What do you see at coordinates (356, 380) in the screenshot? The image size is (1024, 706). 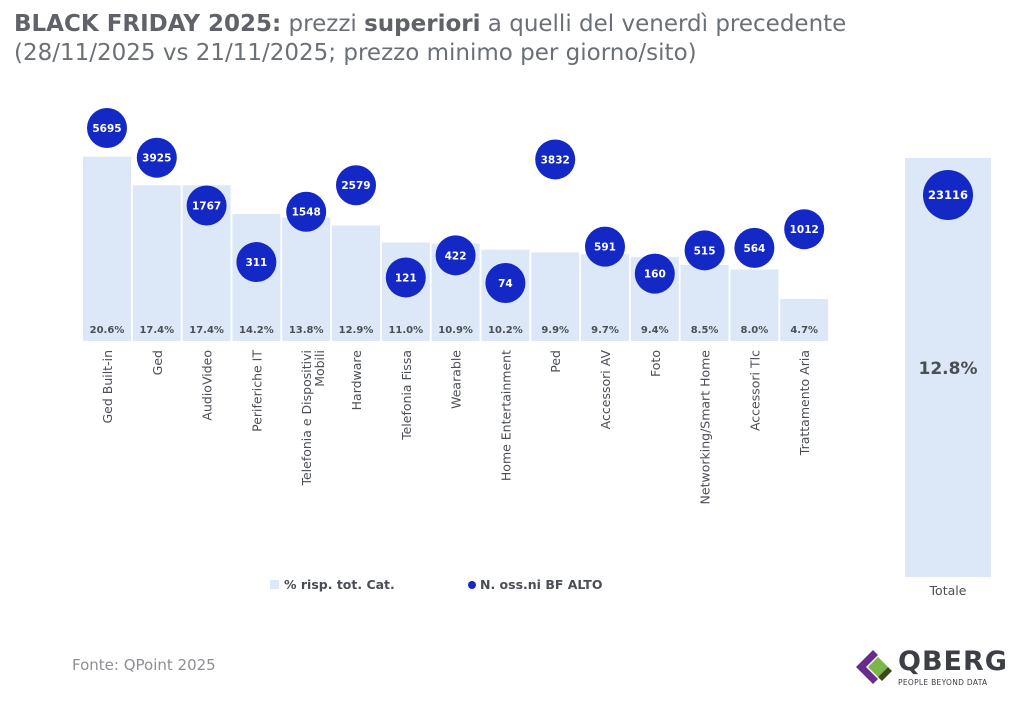 I see `category-label: Hardware` at bounding box center [356, 380].